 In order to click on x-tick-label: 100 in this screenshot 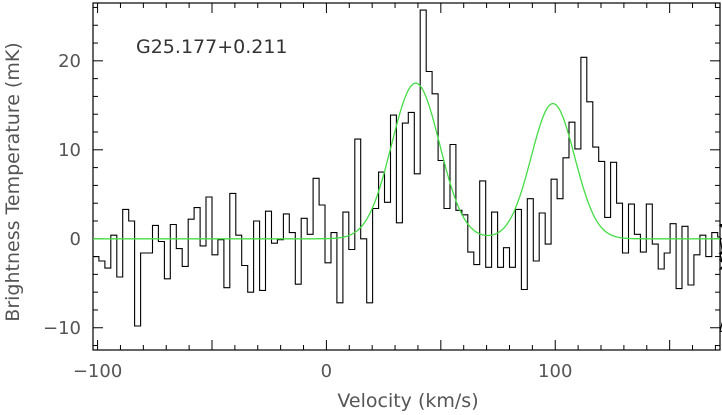, I will do `click(555, 371)`.